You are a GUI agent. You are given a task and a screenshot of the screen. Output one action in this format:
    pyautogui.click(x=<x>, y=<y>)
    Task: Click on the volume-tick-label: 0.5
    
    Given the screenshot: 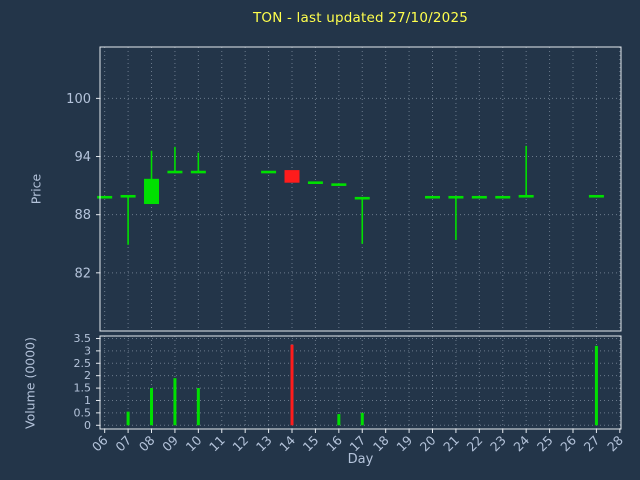 What is the action you would take?
    pyautogui.click(x=83, y=412)
    